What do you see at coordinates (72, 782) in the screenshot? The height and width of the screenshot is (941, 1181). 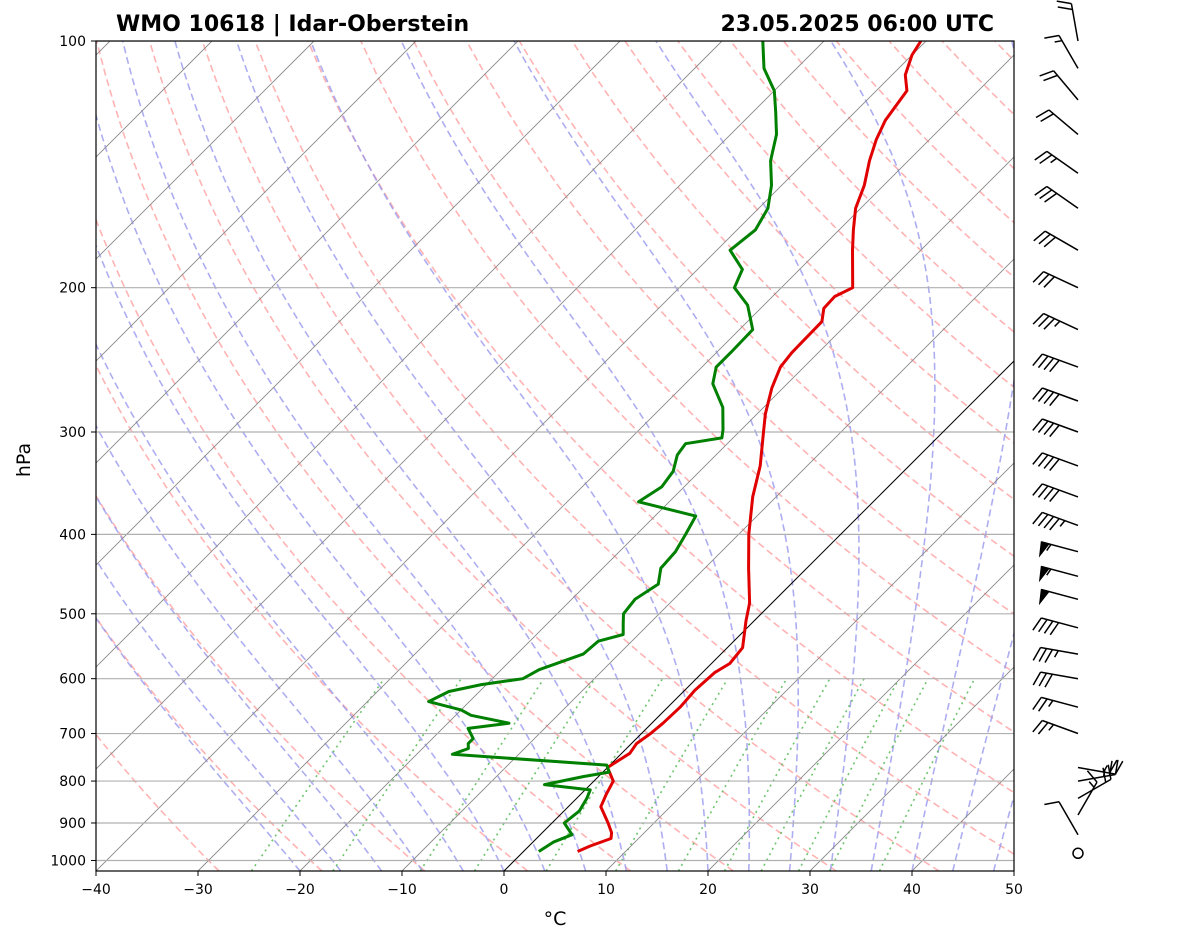 I see `y-tick-label: 800` at bounding box center [72, 782].